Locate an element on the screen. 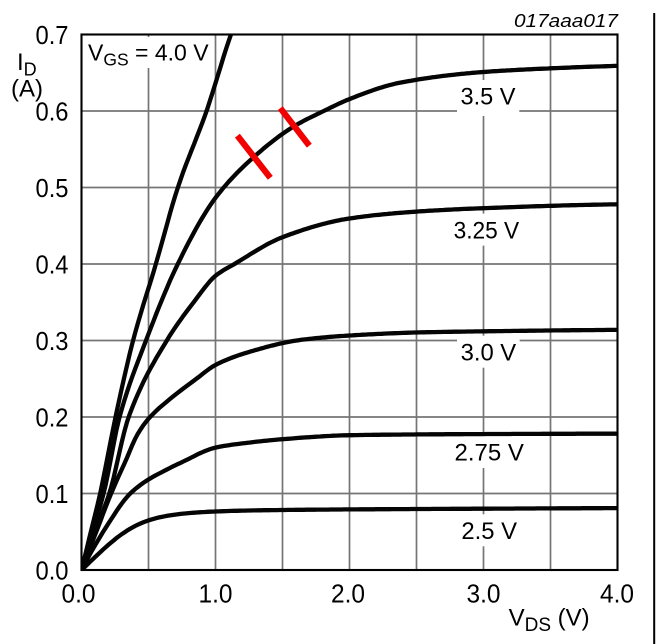 The height and width of the screenshot is (644, 656). svg-text: 017aaa017 is located at coordinates (566, 20).